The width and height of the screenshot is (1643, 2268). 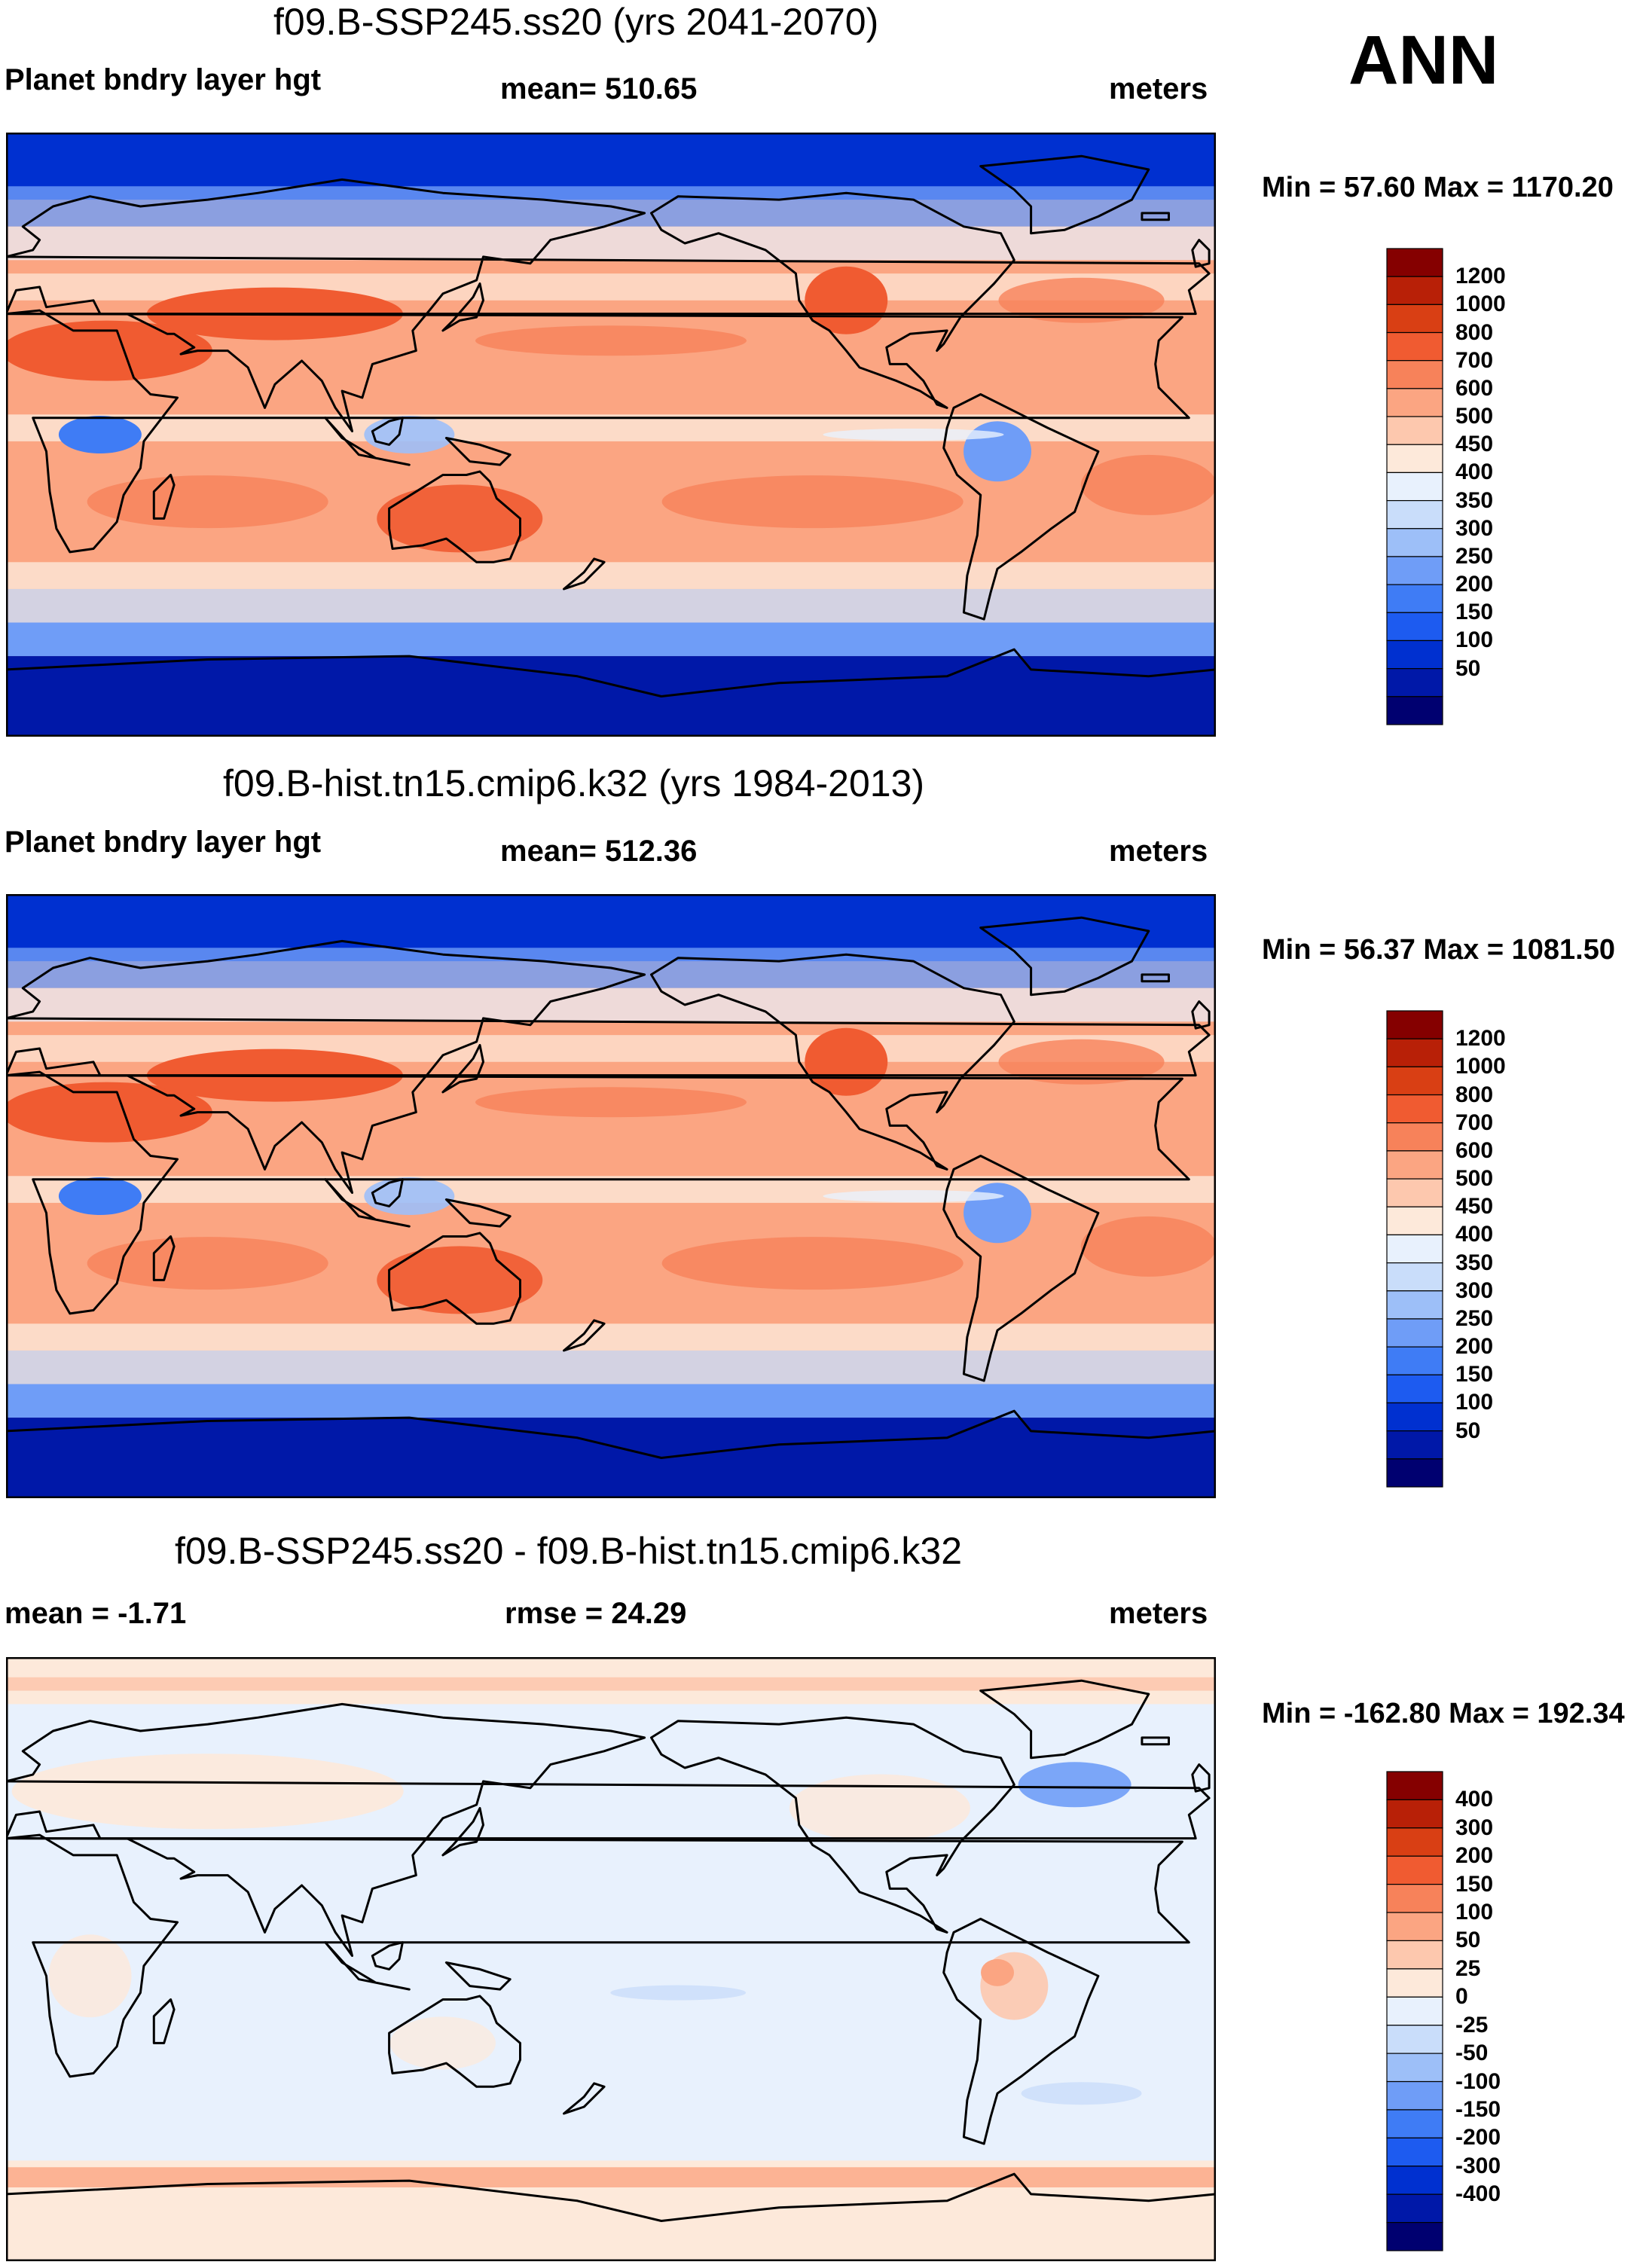 I want to click on colorbar-tick-label: 250, so click(x=1474, y=1318).